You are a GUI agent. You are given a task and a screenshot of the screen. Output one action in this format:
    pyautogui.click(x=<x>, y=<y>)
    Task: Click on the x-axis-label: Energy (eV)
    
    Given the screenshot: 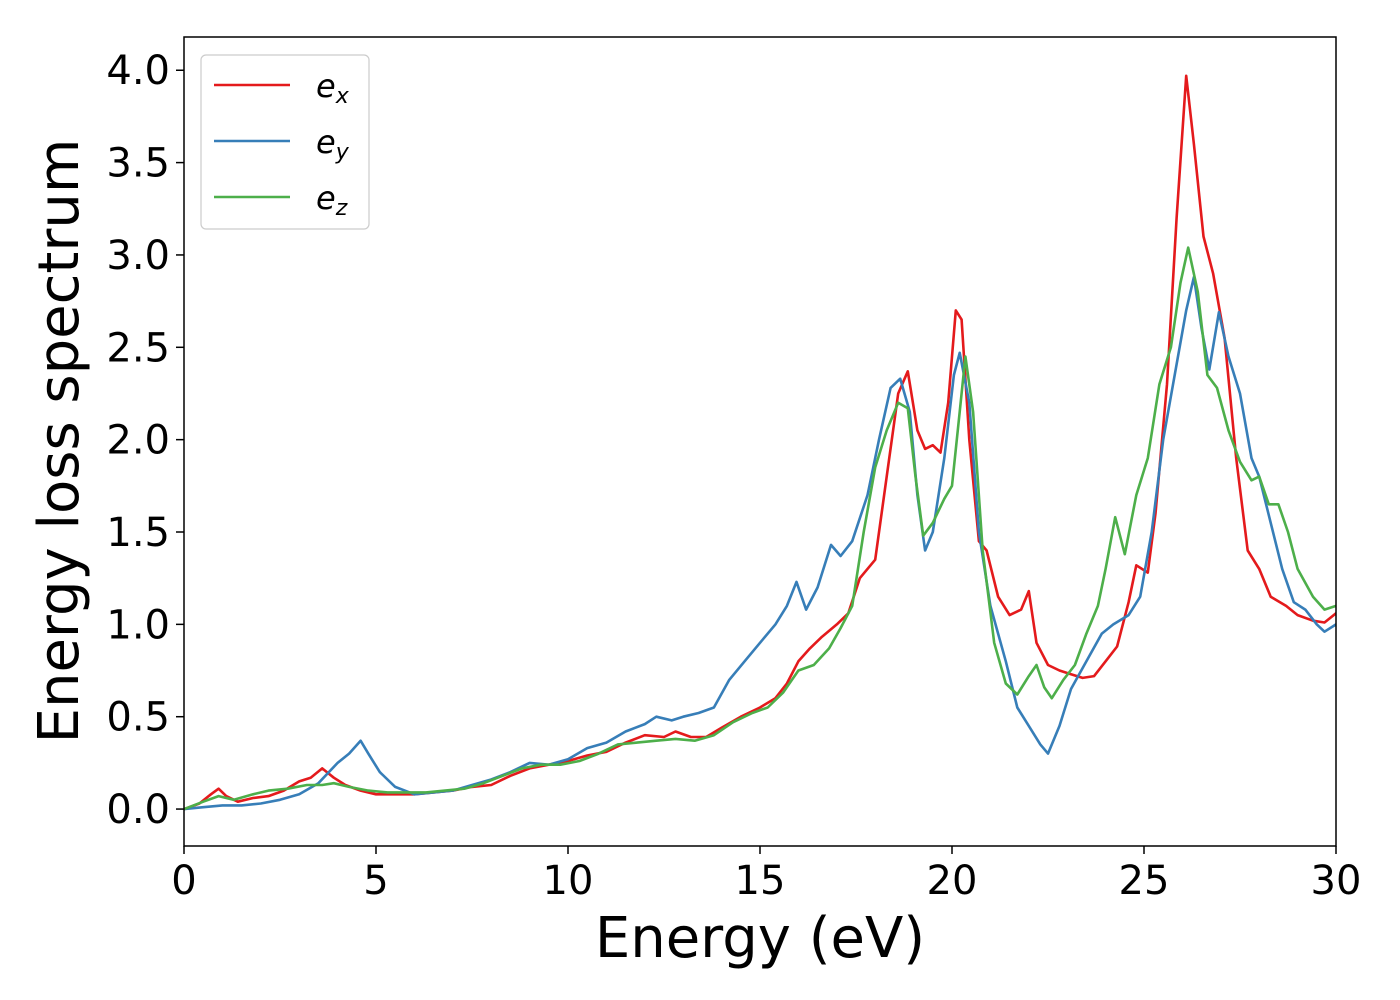 What is the action you would take?
    pyautogui.click(x=760, y=938)
    